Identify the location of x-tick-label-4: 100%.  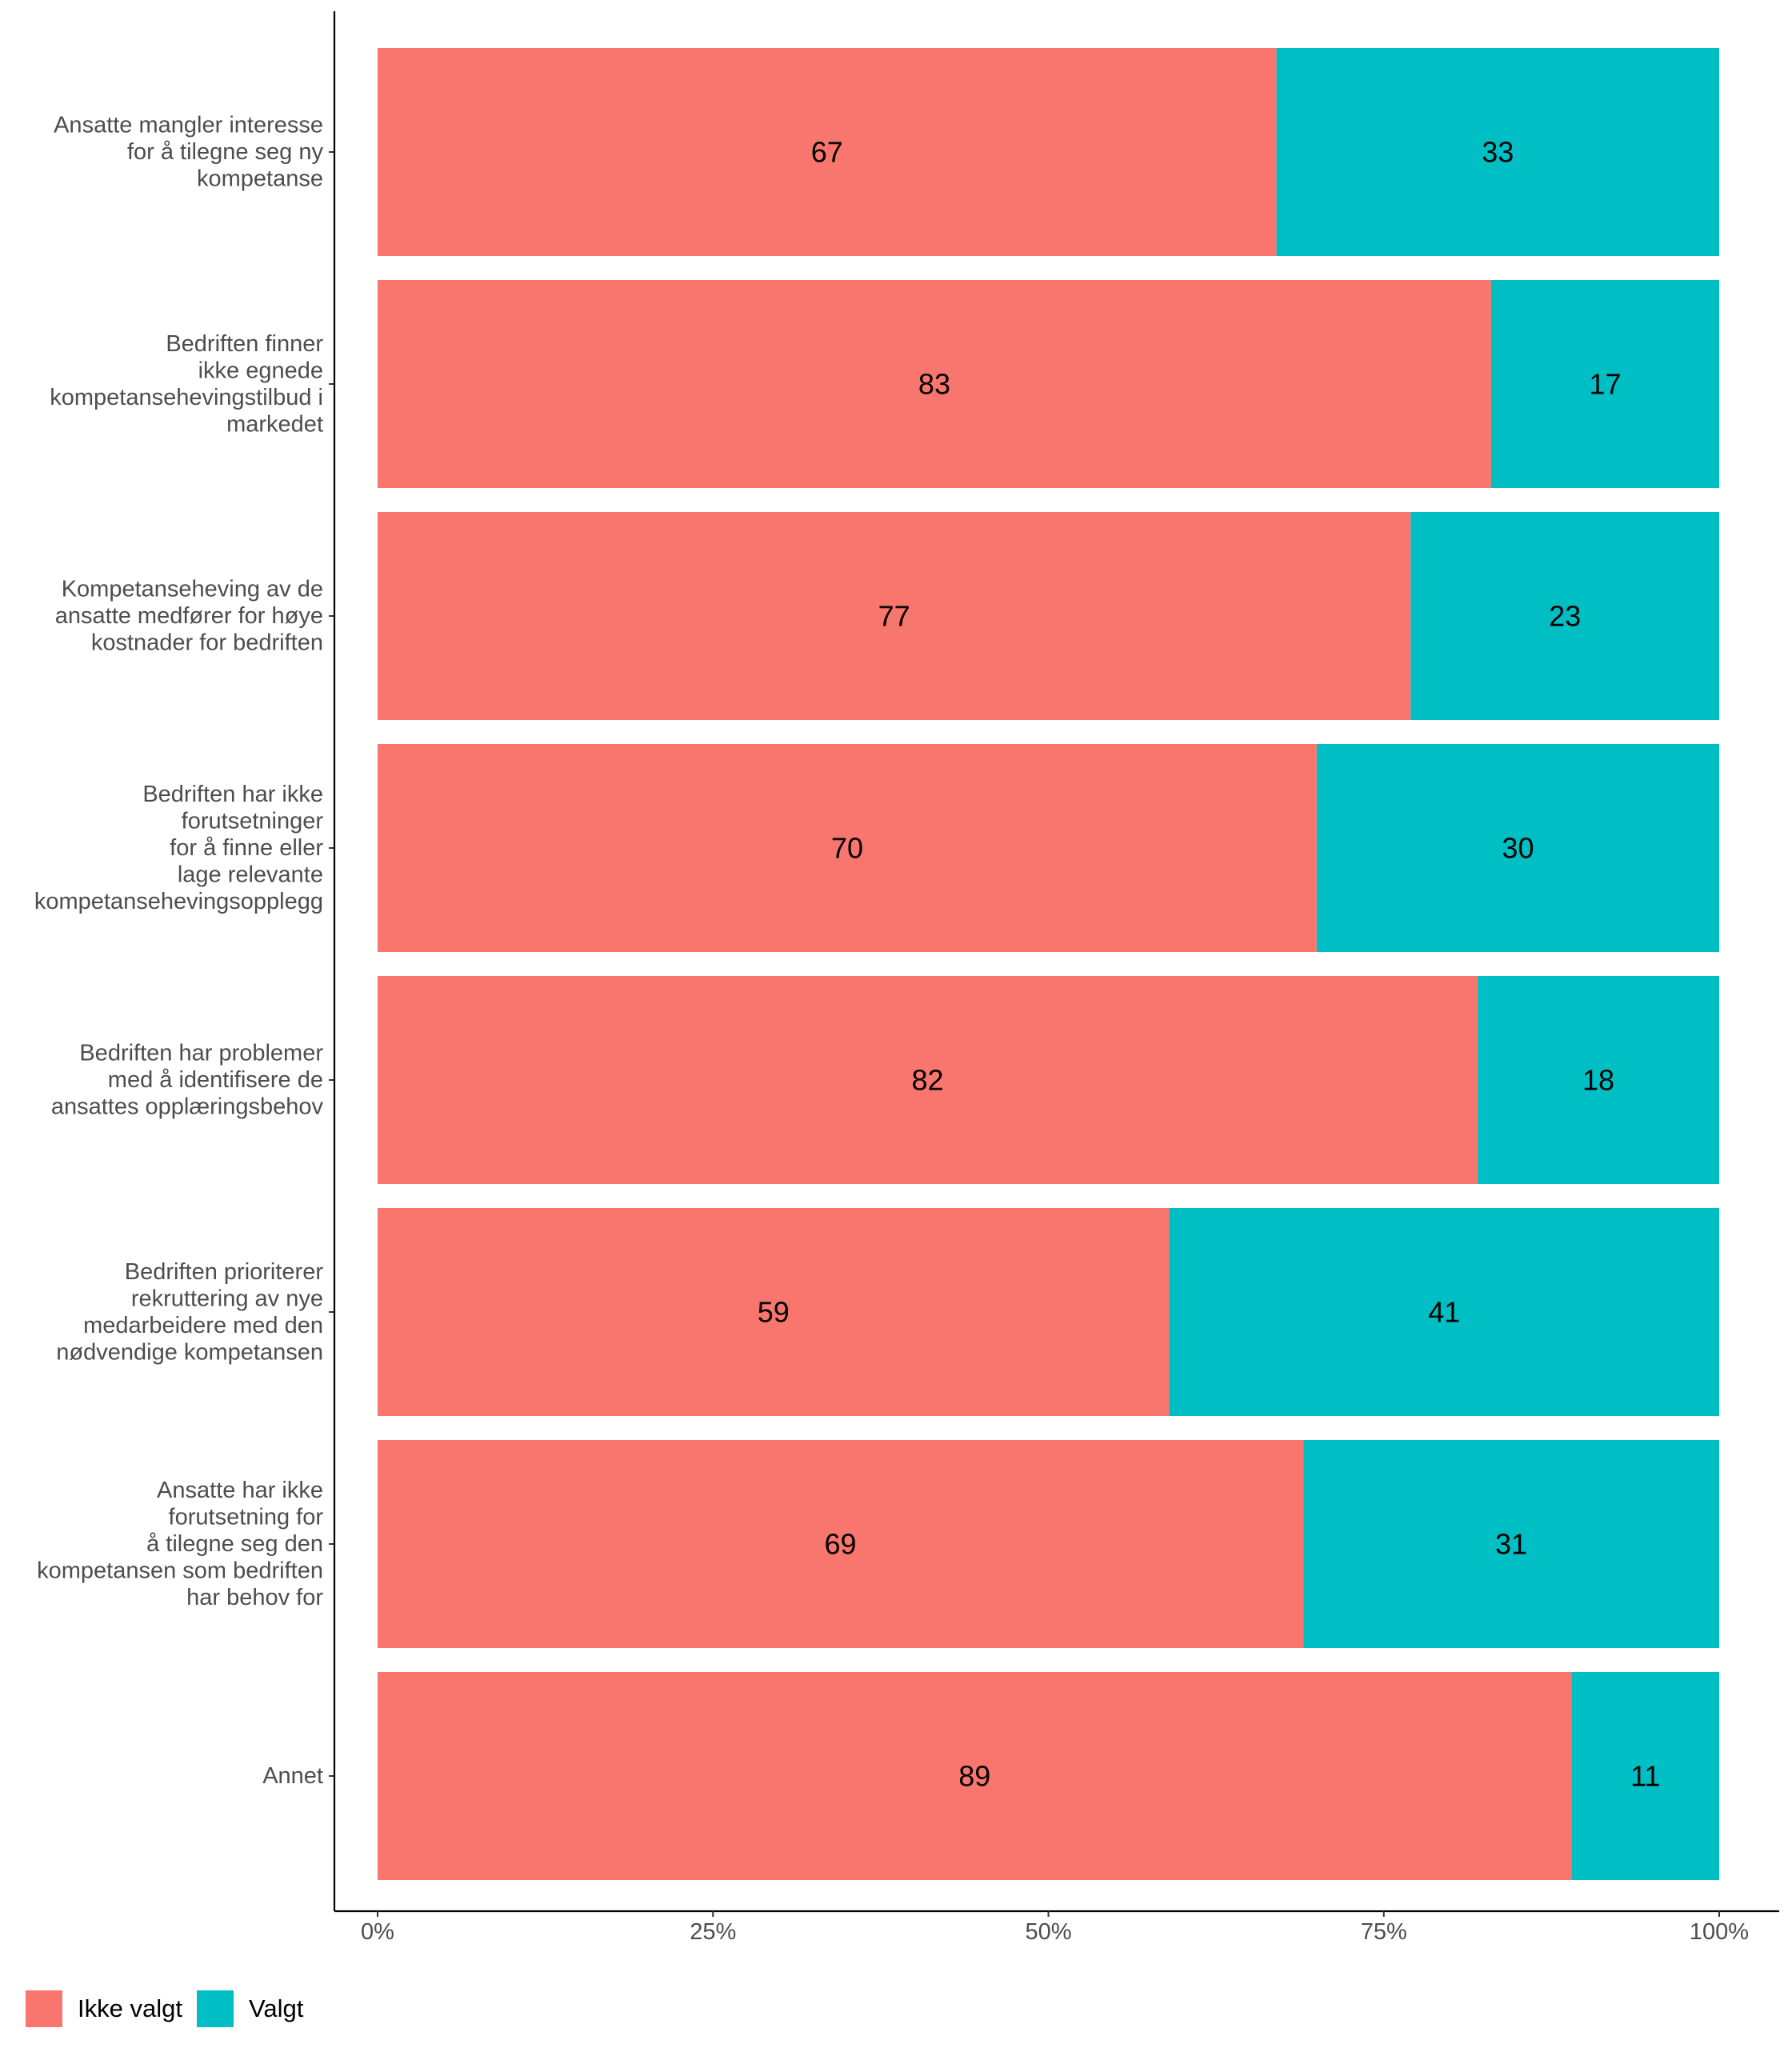
(1719, 1932).